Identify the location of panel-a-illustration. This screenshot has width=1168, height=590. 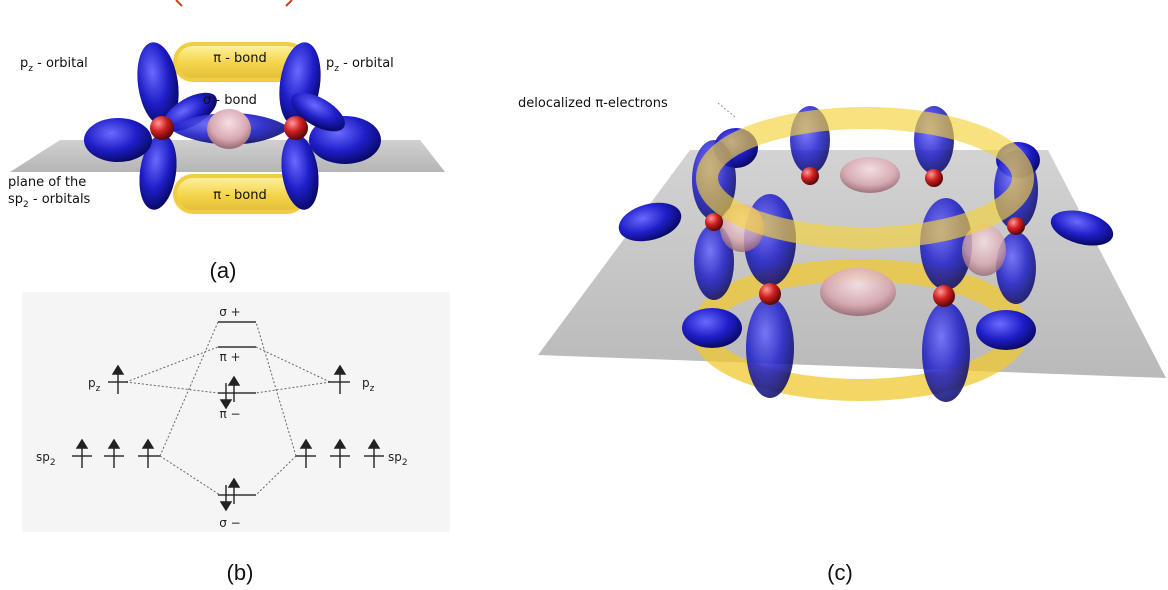
(227, 107).